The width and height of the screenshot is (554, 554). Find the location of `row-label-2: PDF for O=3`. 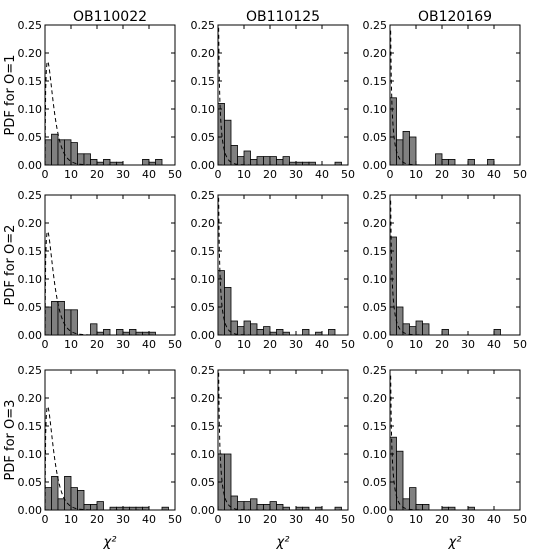

row-label-2: PDF for O=3 is located at coordinates (10, 440).